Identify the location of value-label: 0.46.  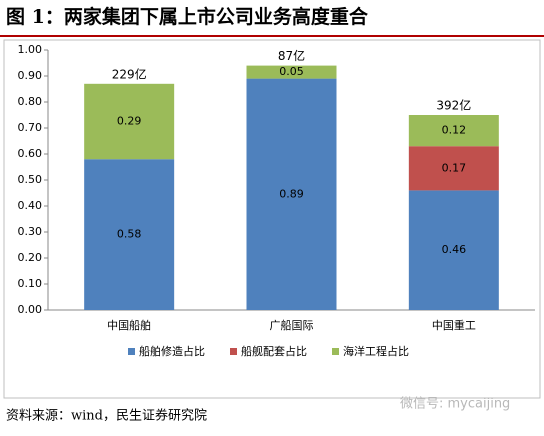
(454, 249).